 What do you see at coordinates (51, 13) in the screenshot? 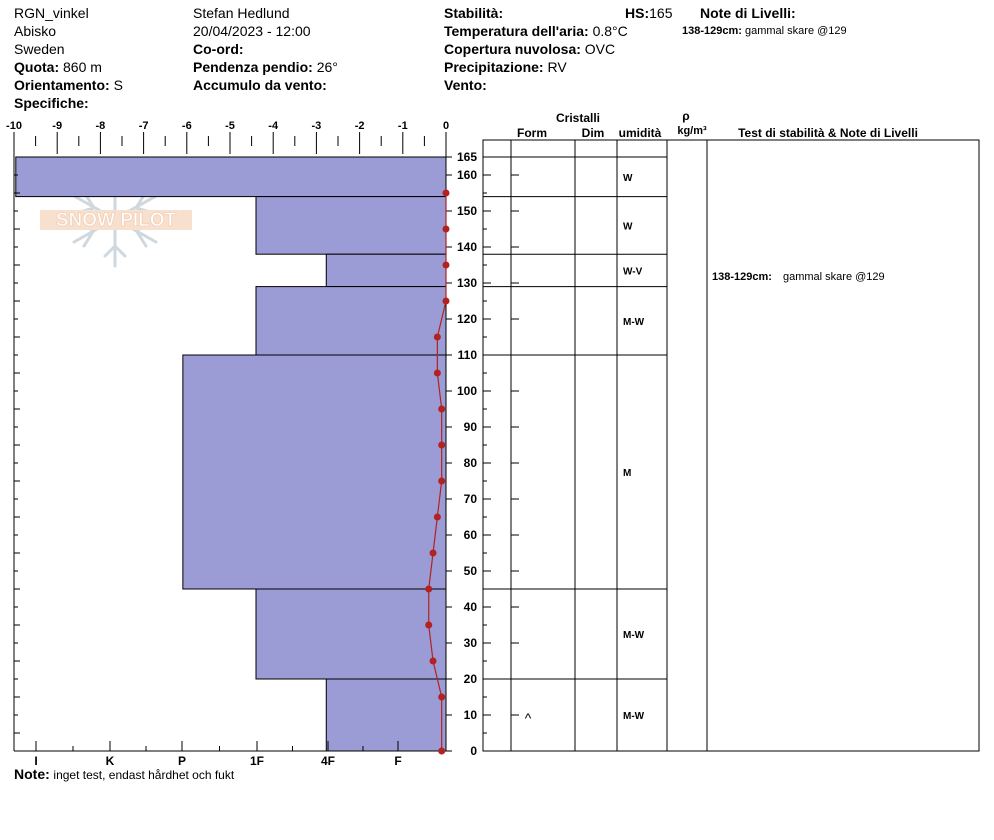
I see `site-name: RGN_vinkel` at bounding box center [51, 13].